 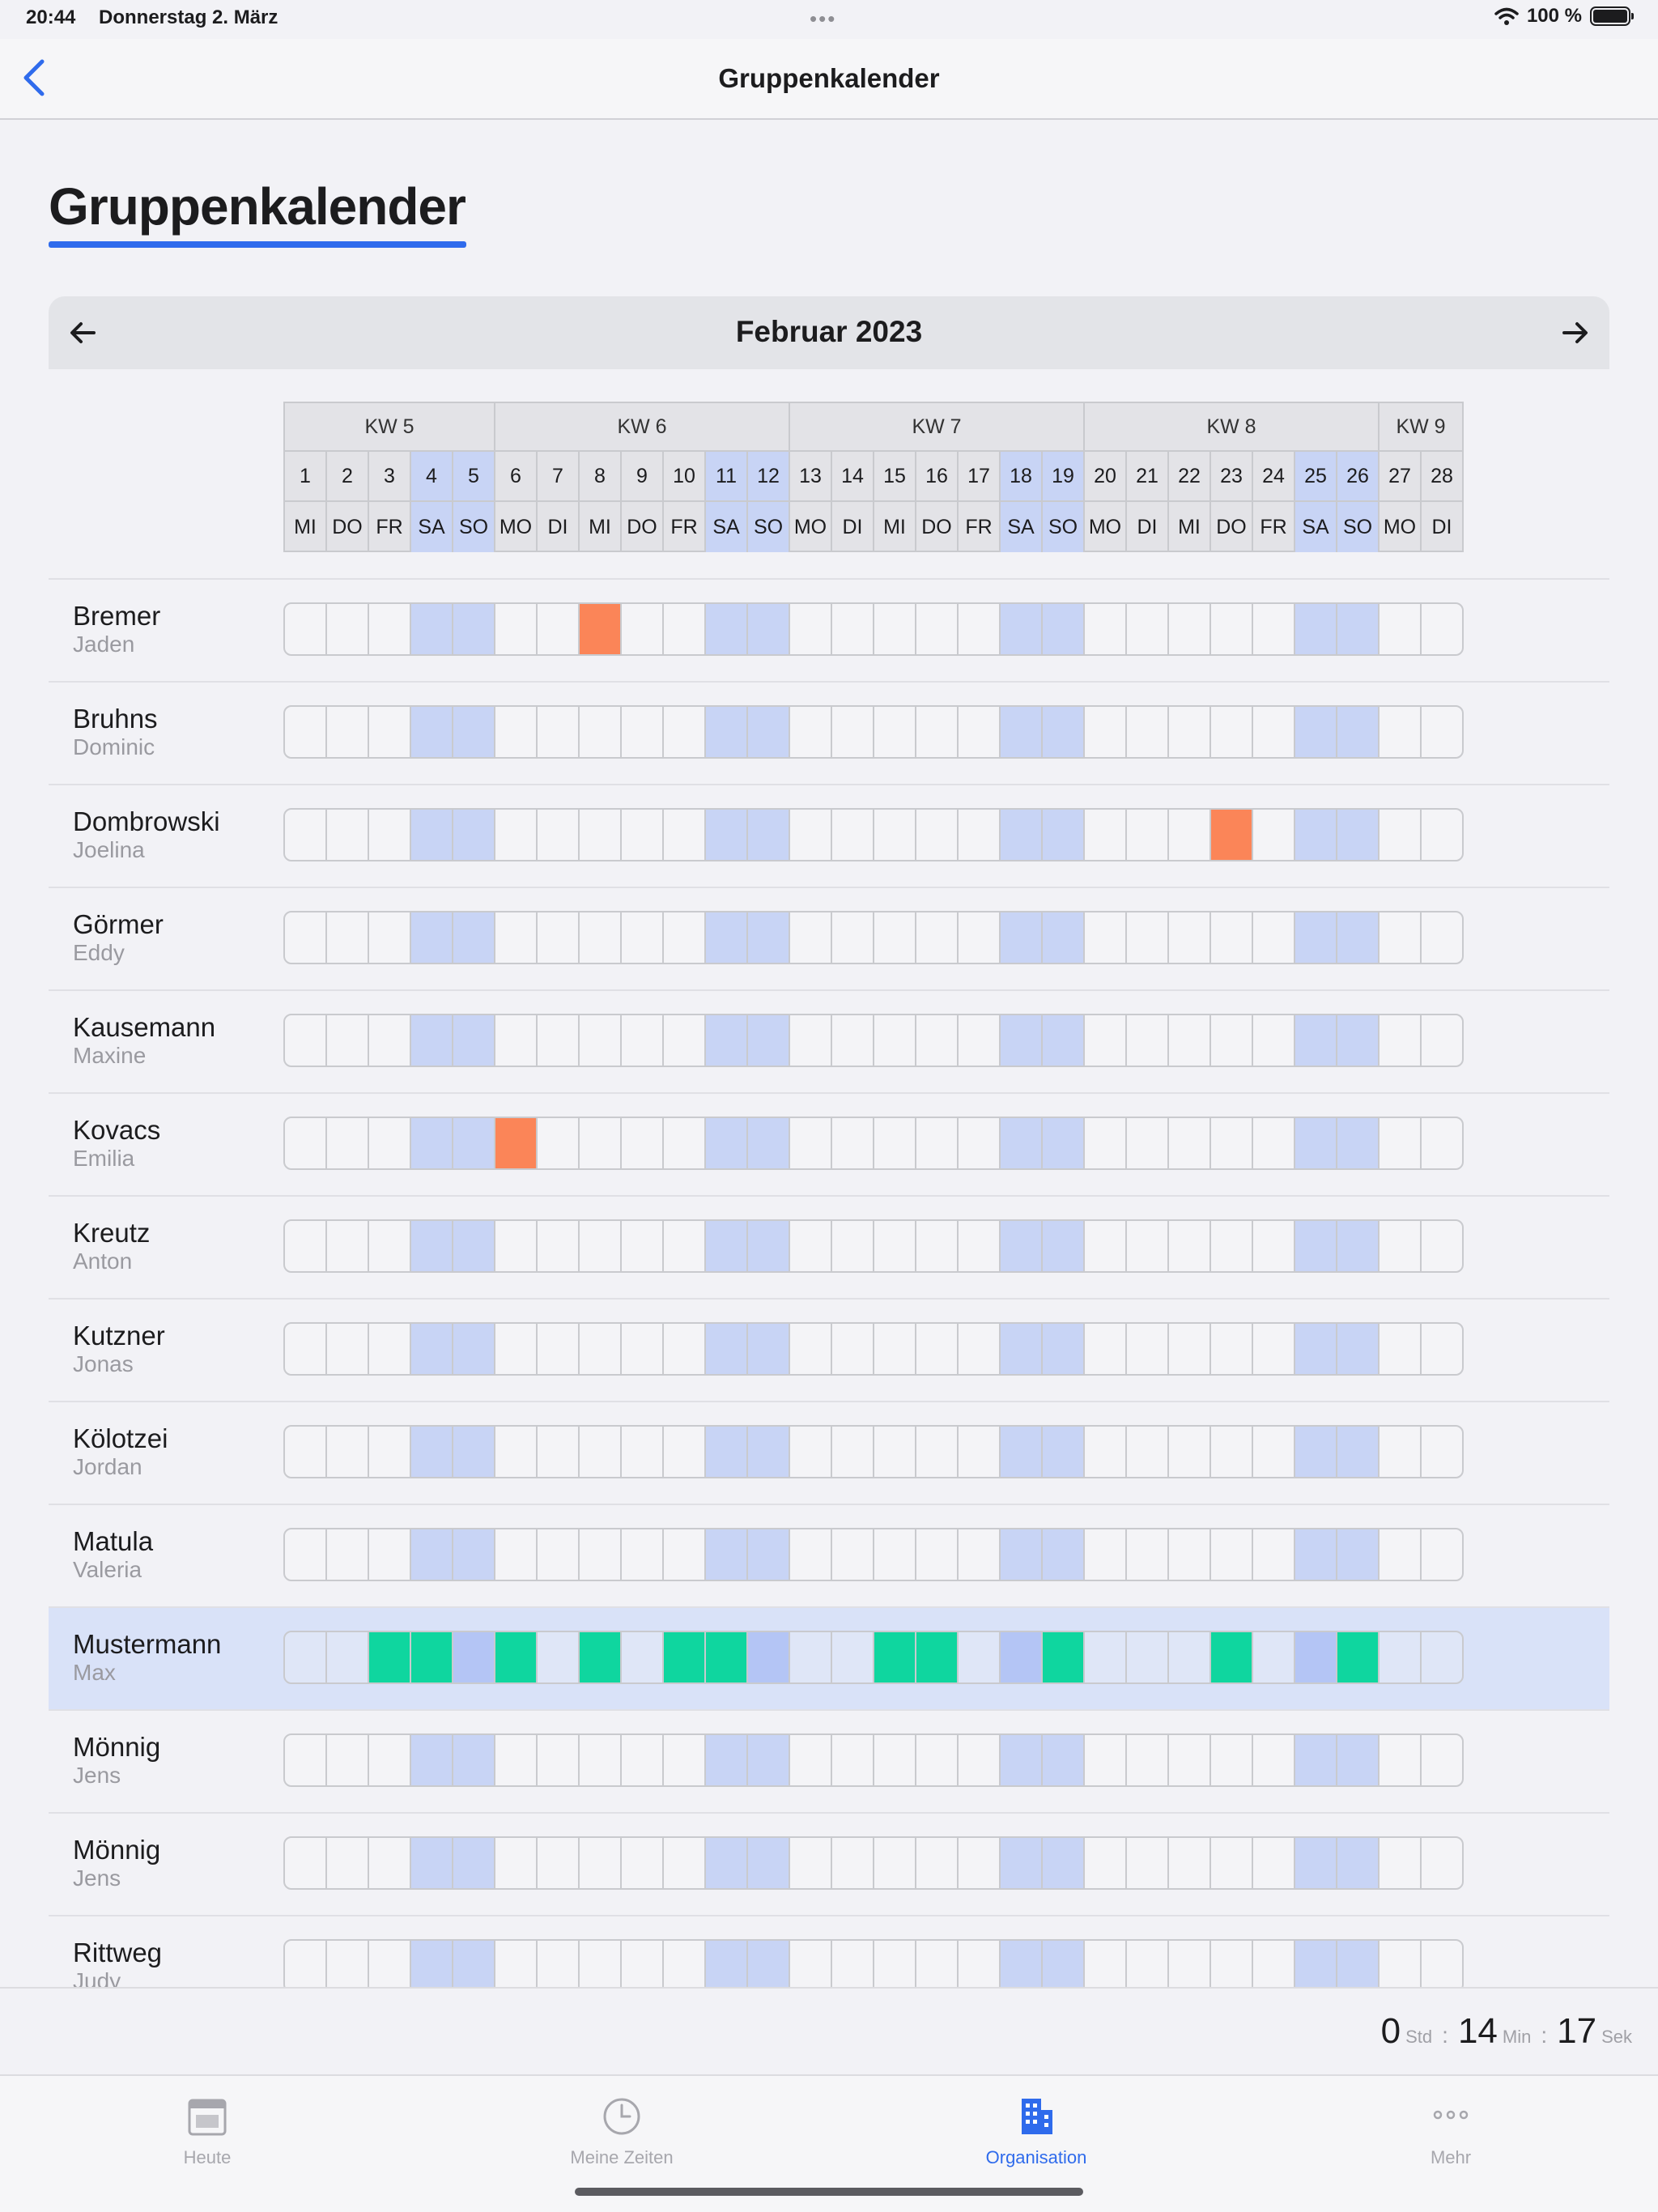 I want to click on employee-row: Kovacs Emilia, so click(x=829, y=1144).